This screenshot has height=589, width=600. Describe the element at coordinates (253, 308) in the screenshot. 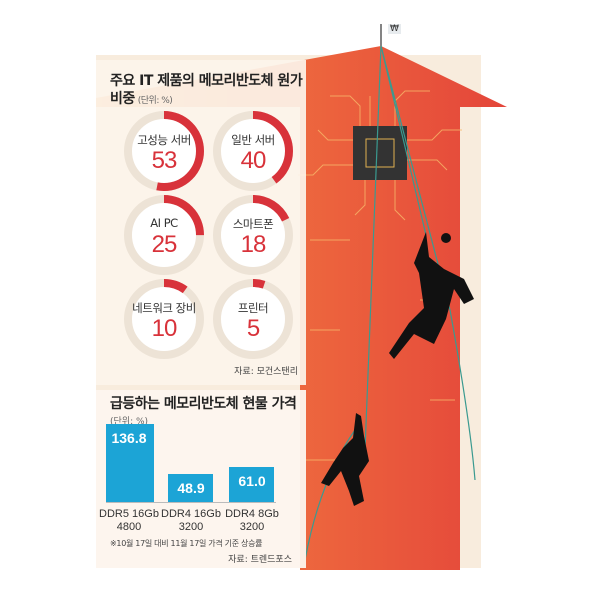

I see `donut-label: 프린터` at that location.